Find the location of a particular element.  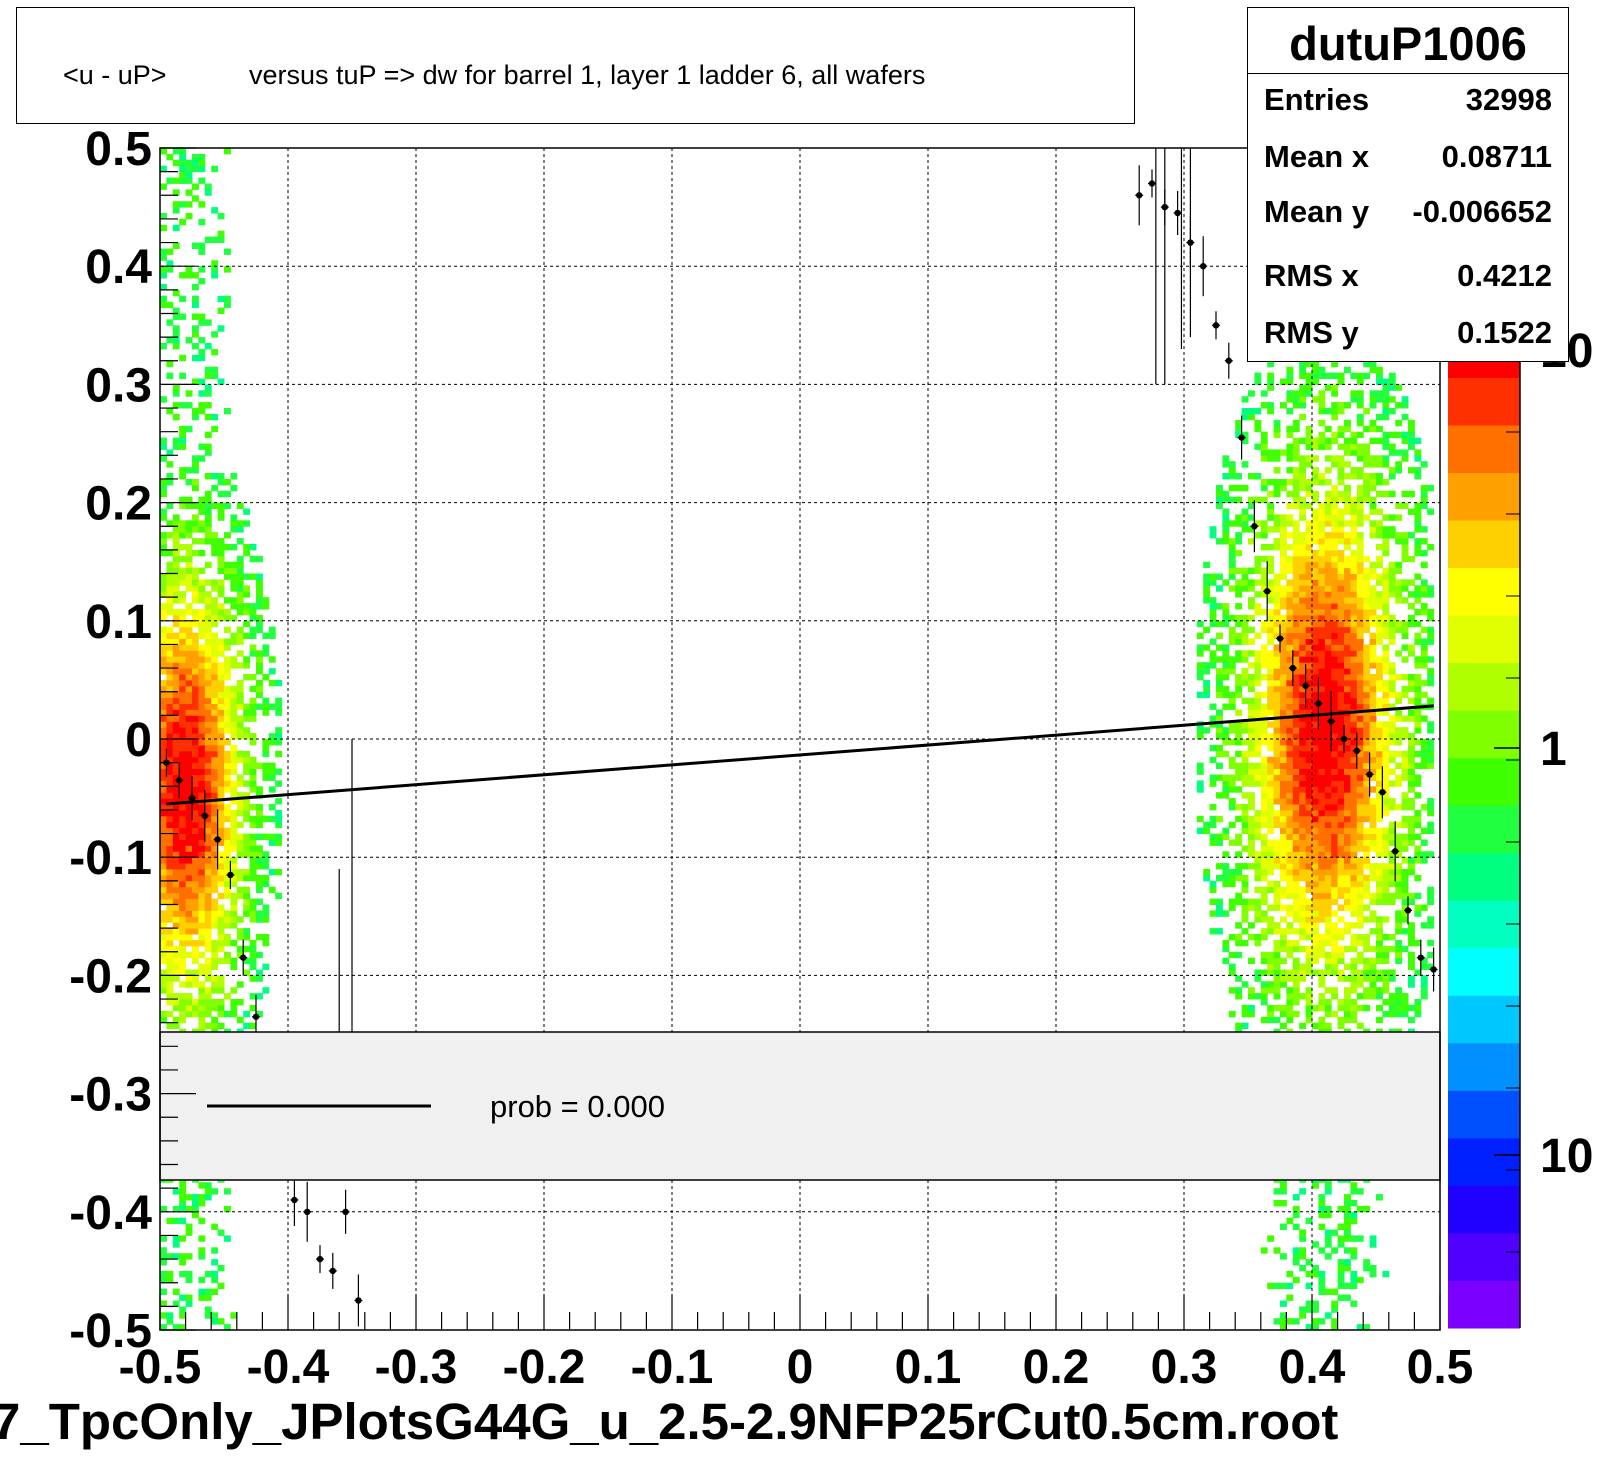

x-tick-label: -0.3 is located at coordinates (416, 1367).